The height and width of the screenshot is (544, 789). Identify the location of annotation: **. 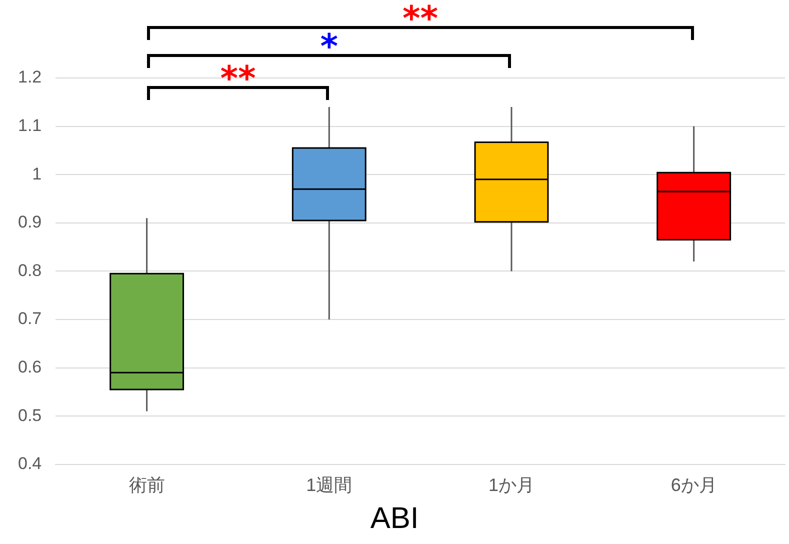
(238, 79).